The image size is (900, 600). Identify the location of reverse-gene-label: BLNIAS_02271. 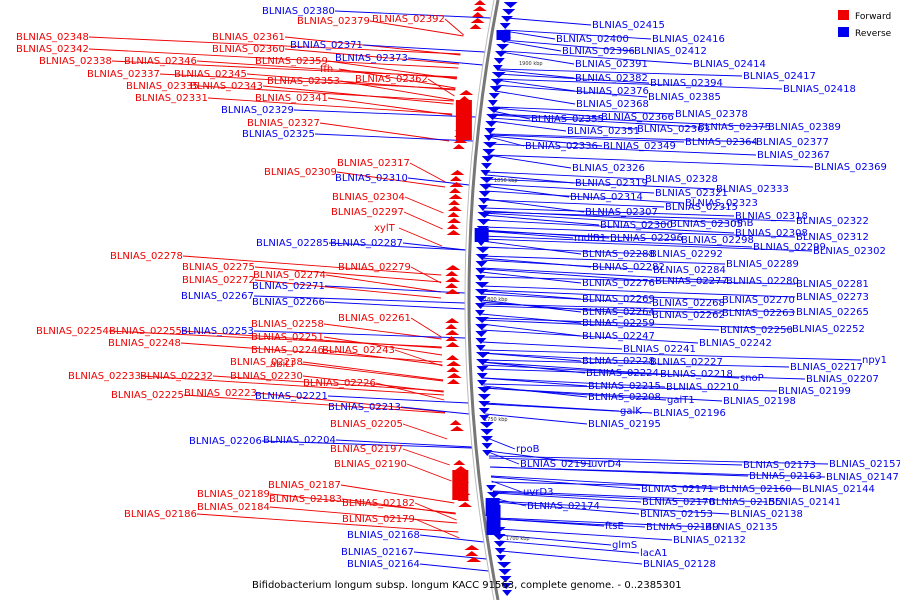
(288, 286).